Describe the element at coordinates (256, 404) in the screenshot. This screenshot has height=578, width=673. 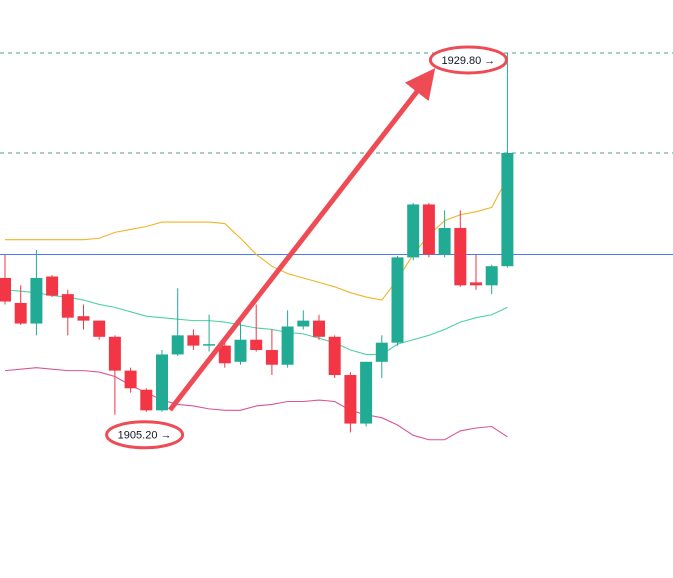
I see `band-line` at that location.